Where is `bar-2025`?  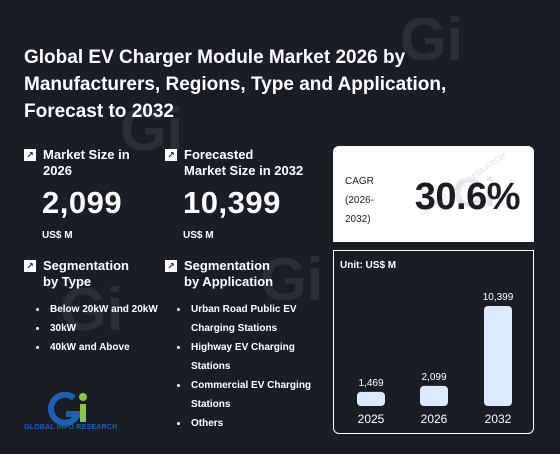 bar-2025 is located at coordinates (371, 398).